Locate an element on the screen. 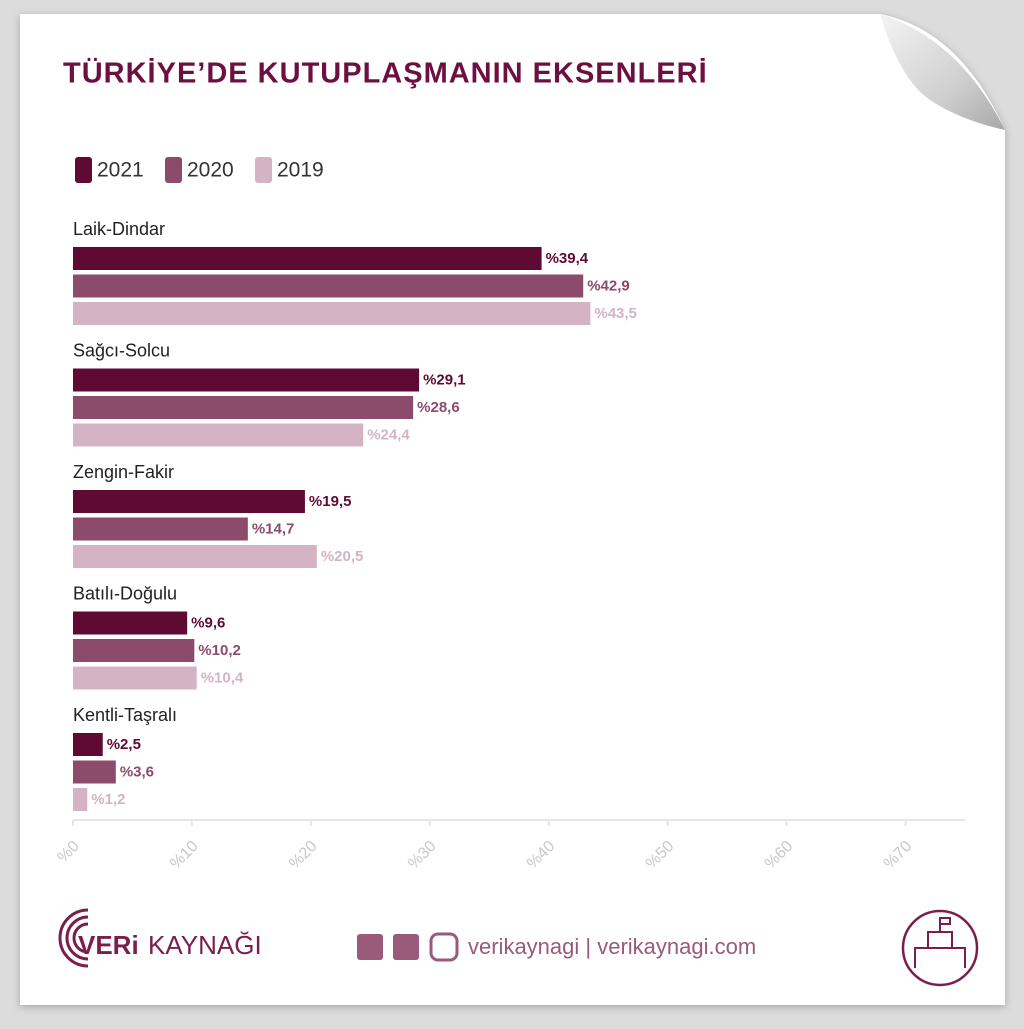  social-text: verikaynagi | verikaynagi.com is located at coordinates (612, 946).